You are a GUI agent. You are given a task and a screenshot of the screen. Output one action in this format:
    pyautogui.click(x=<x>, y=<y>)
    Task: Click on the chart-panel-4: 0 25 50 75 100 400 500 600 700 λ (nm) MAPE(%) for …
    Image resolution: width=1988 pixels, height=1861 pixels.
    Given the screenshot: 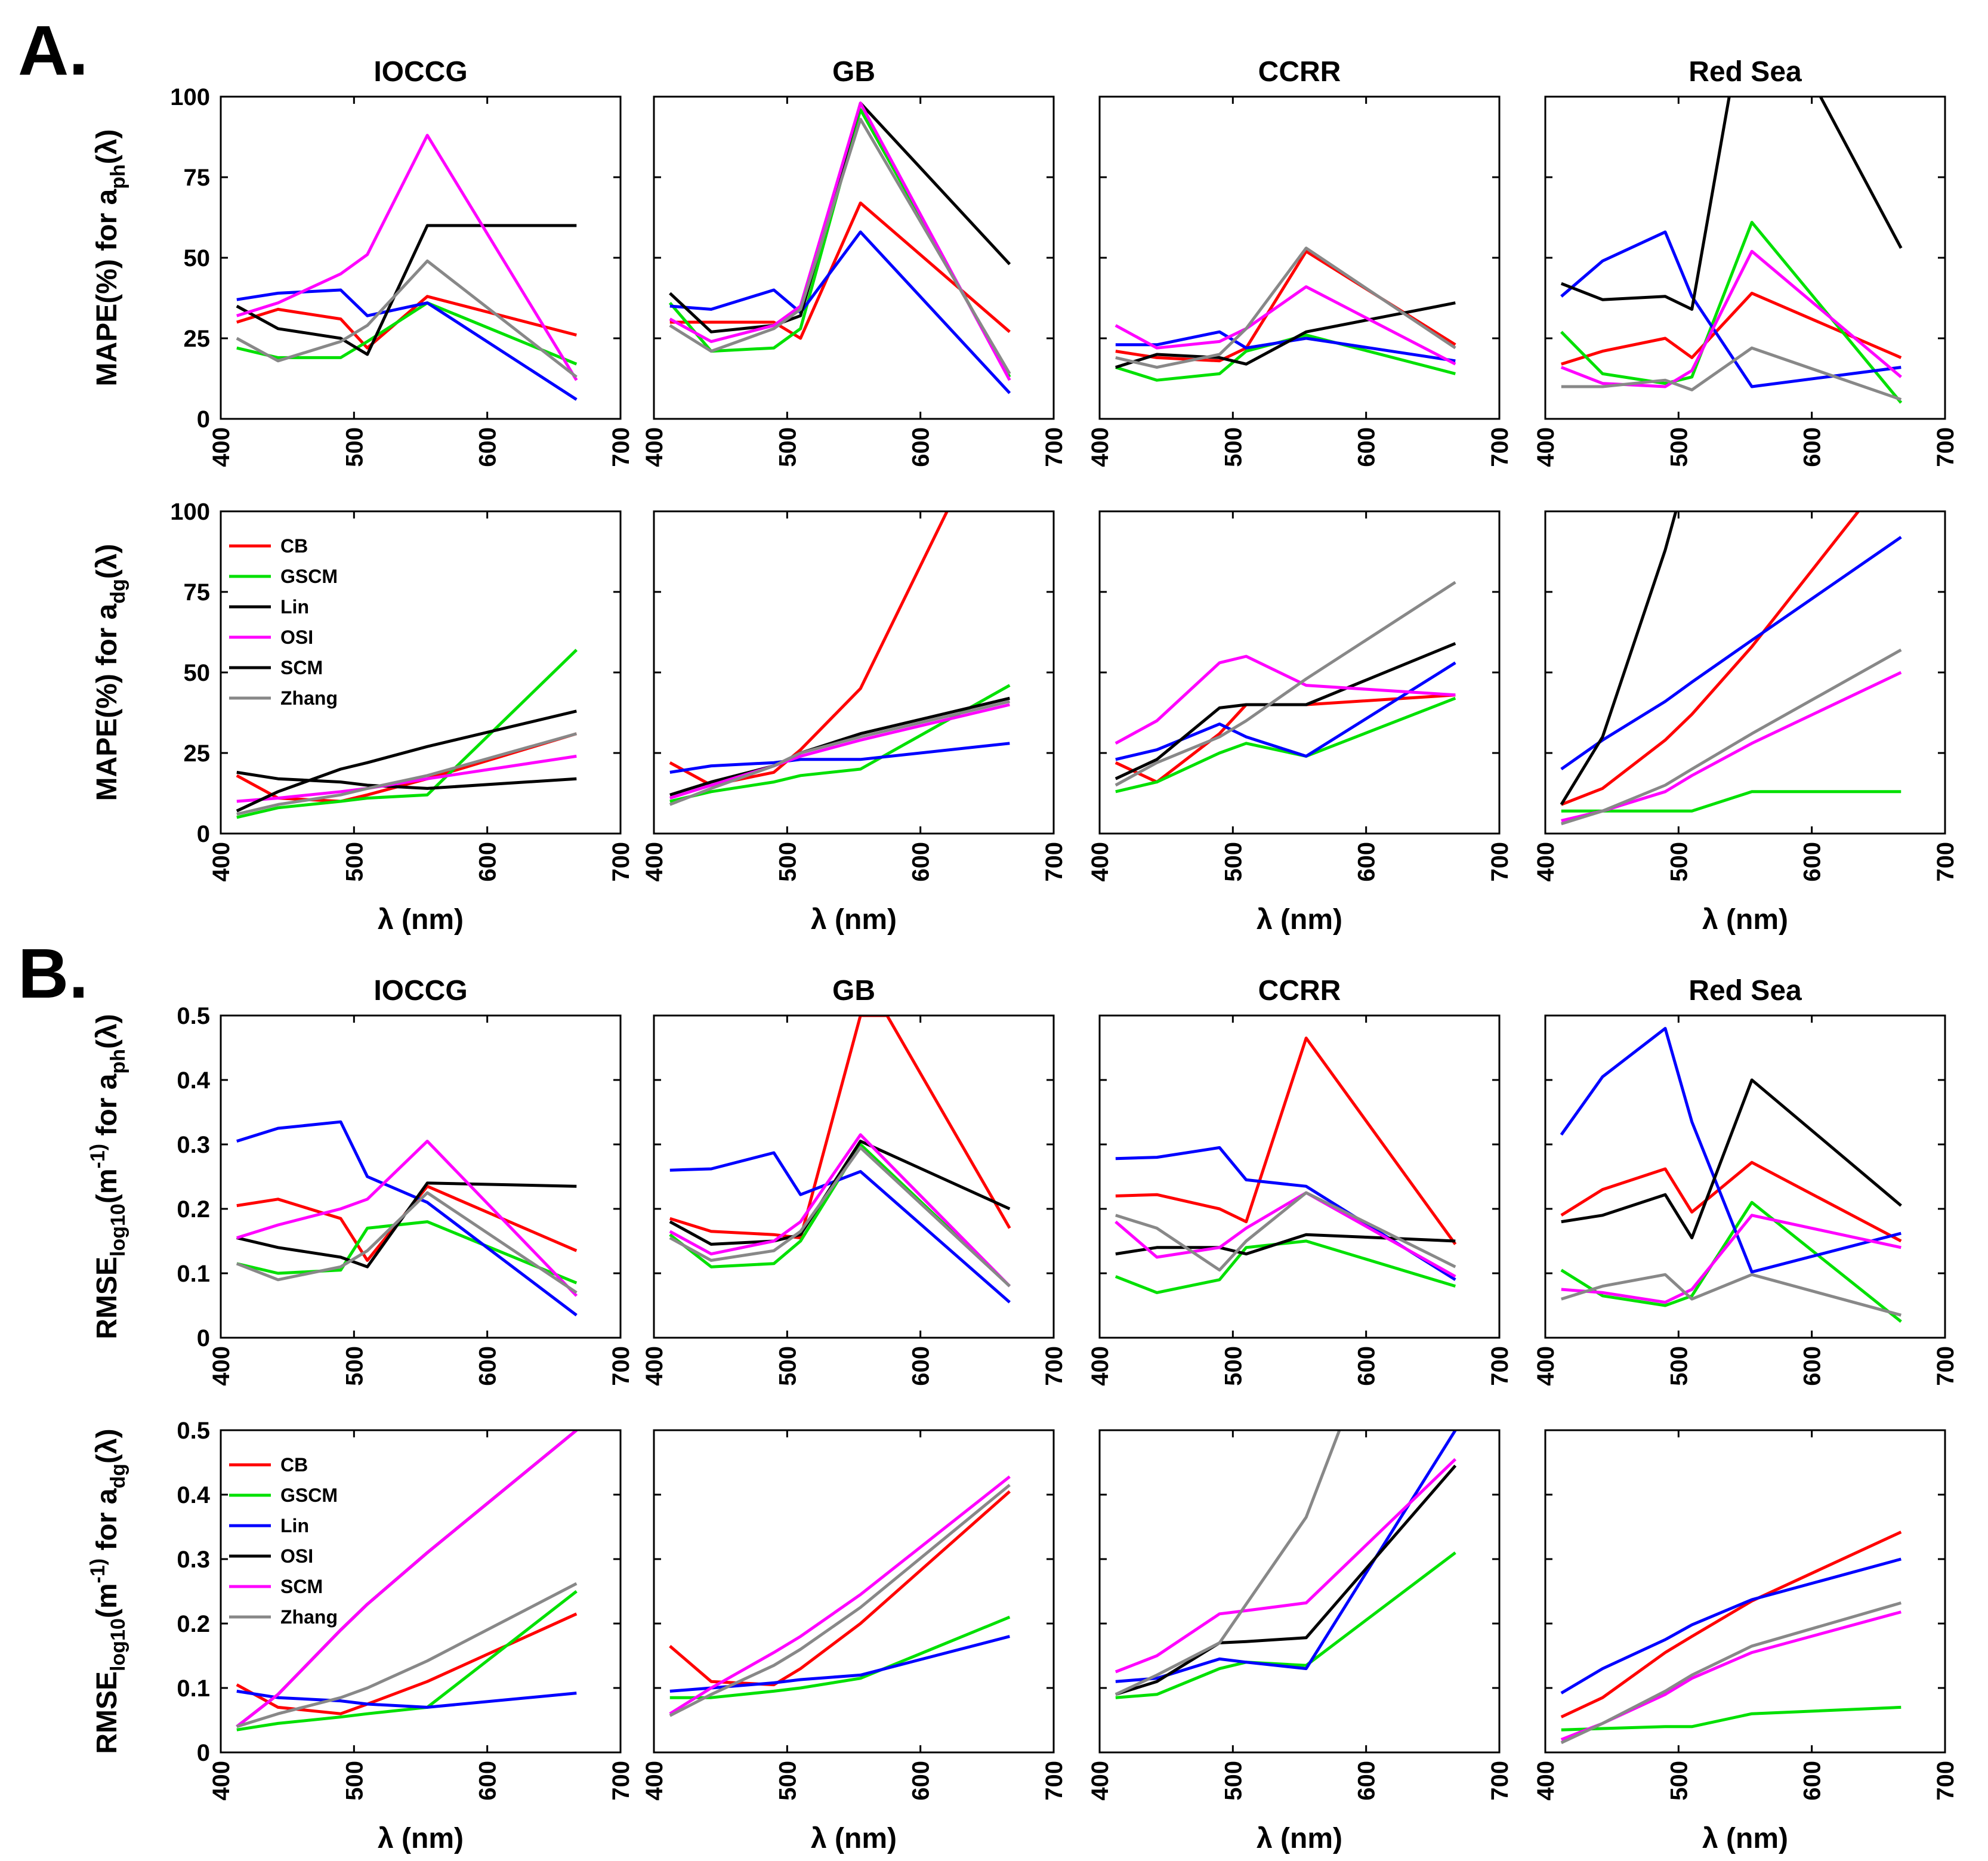 What is the action you would take?
    pyautogui.click(x=362, y=717)
    